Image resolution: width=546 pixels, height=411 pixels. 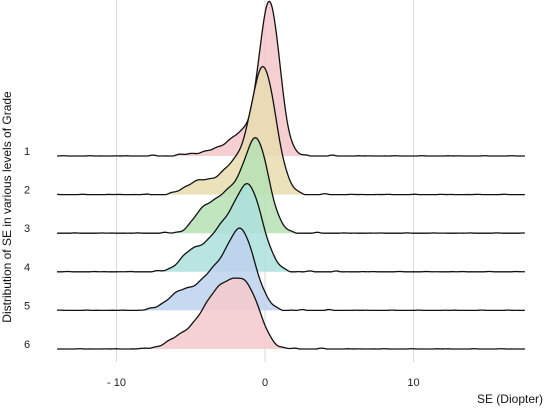 I want to click on x-tick-labels: - 10 0 10, so click(x=263, y=383).